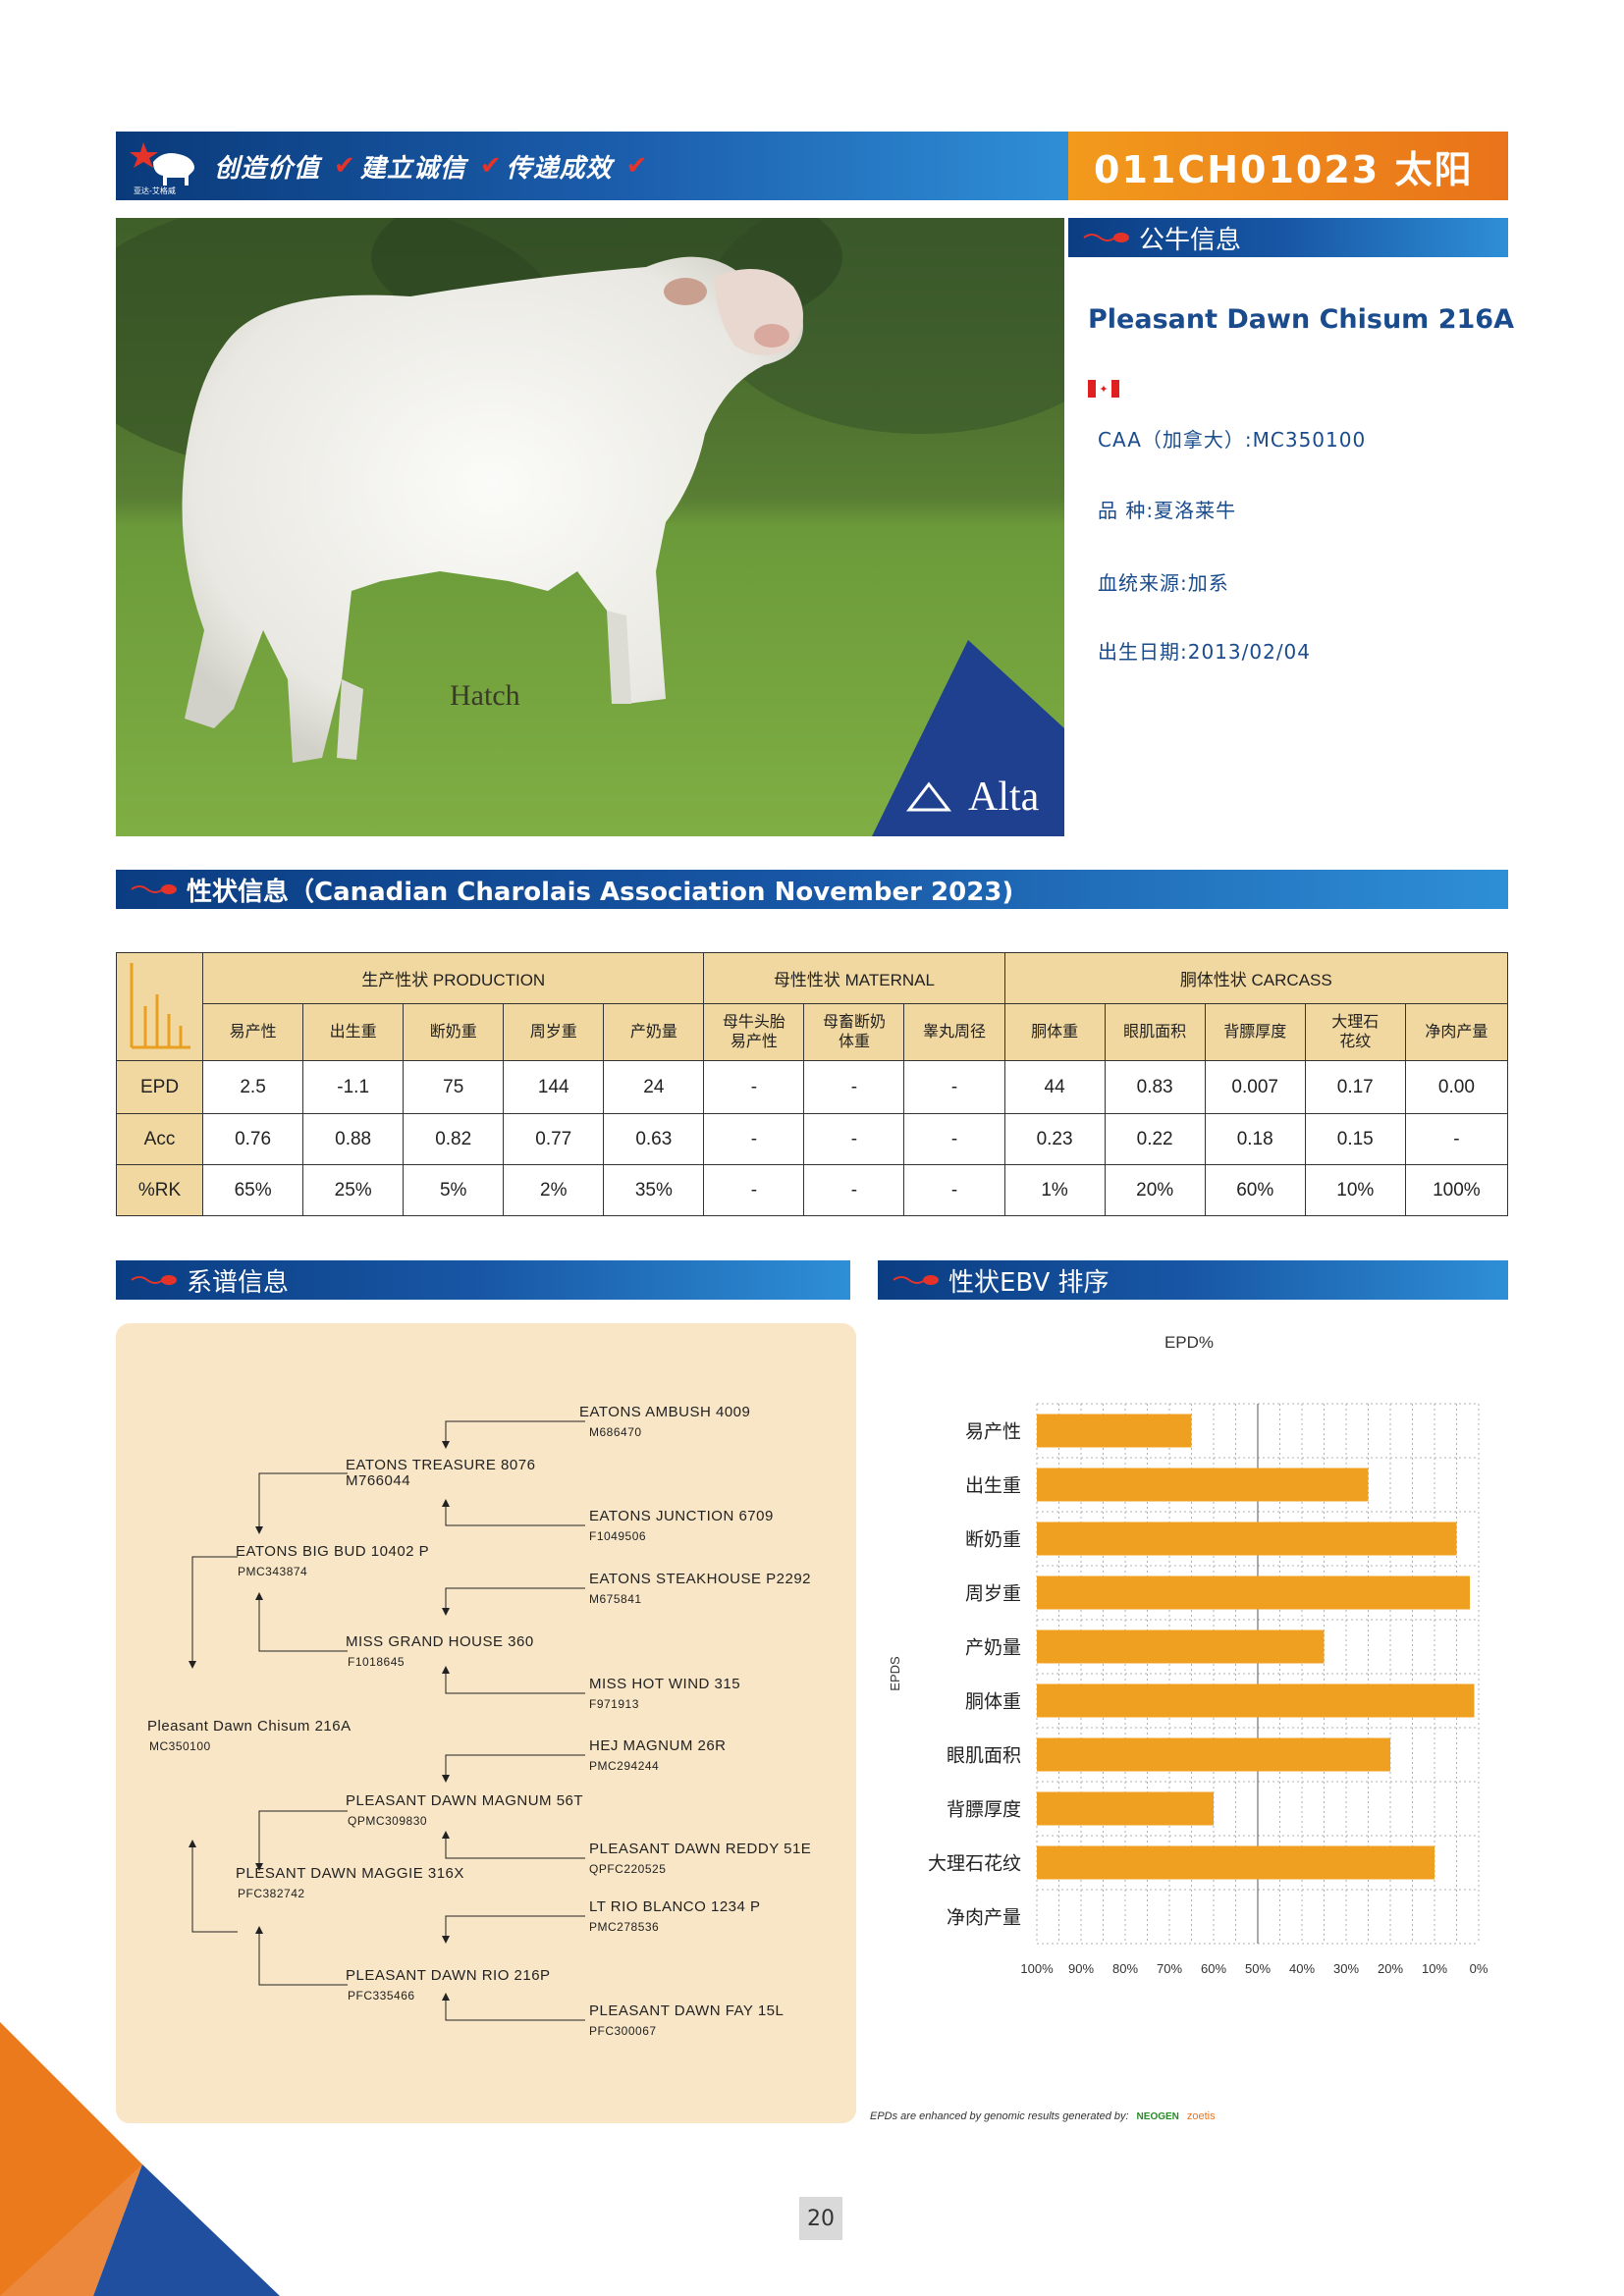 This screenshot has height=2296, width=1624. What do you see at coordinates (854, 1032) in the screenshot?
I see `column-header: 母畜断奶体重` at bounding box center [854, 1032].